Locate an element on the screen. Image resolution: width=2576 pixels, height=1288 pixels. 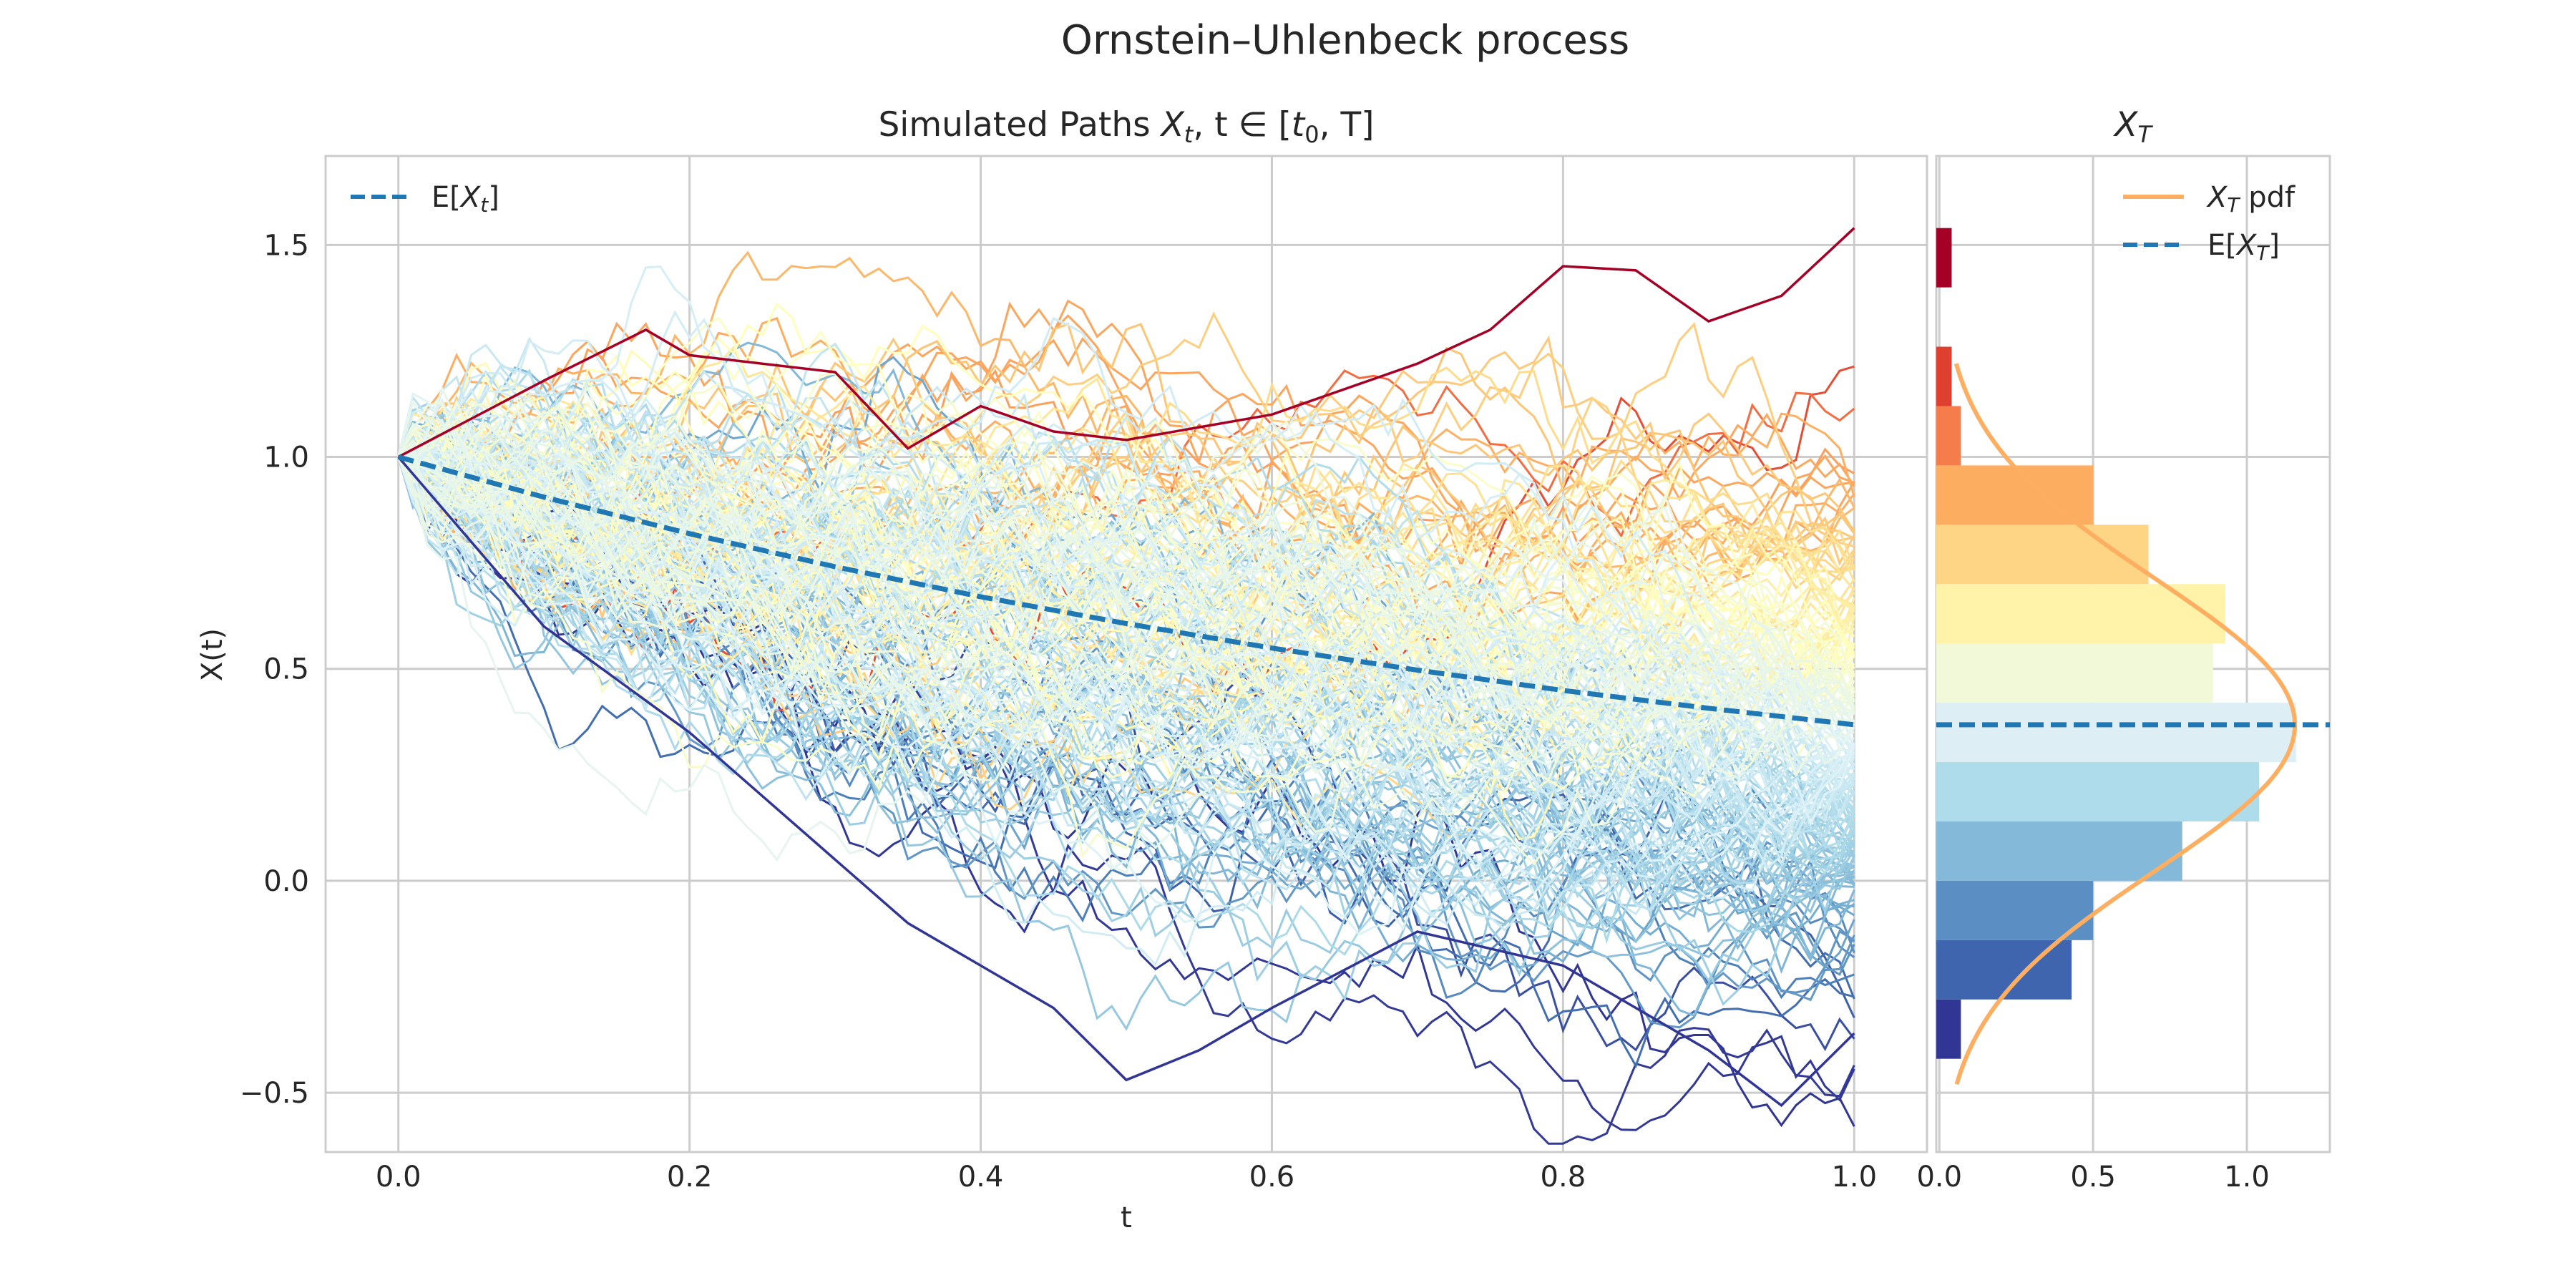
histogram-legend: XT pdf E[XT] is located at coordinates (2209, 223).